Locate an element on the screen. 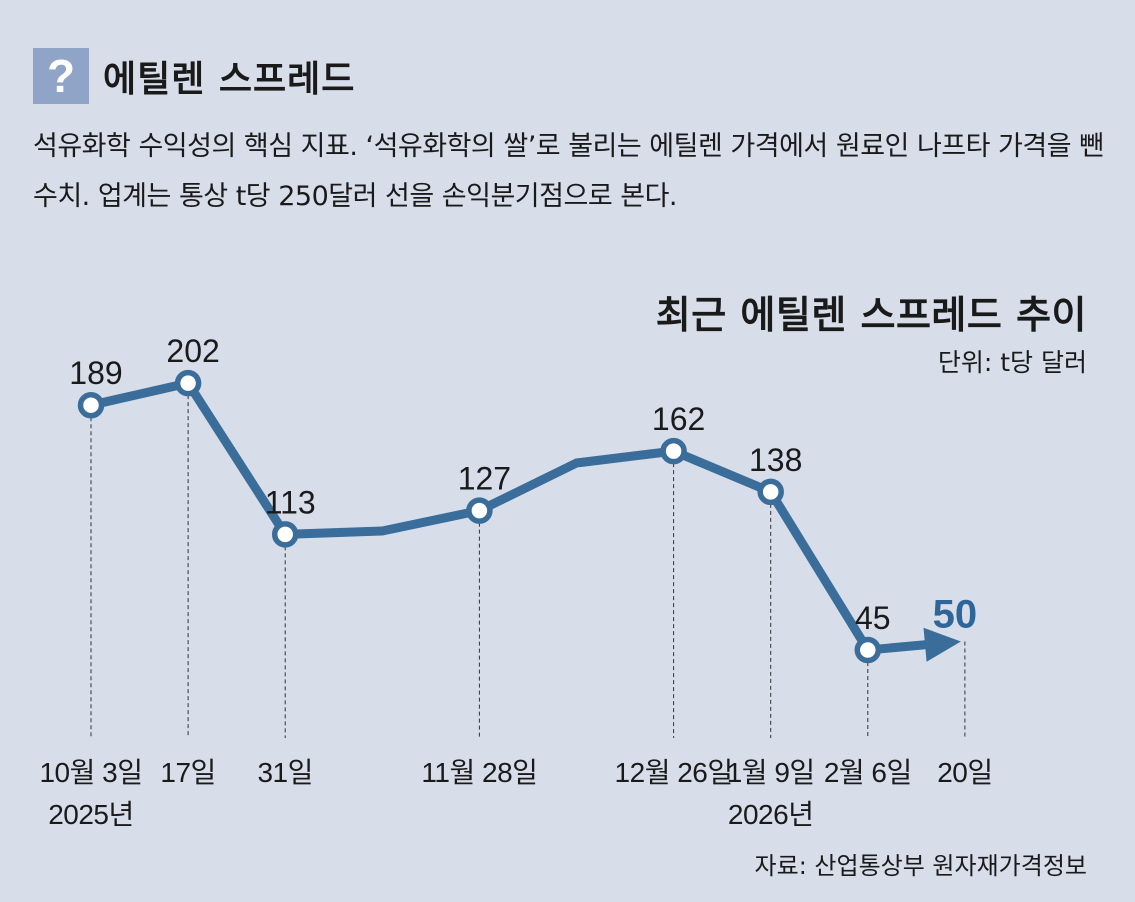 The image size is (1135, 902). data-label: 127 is located at coordinates (484, 479).